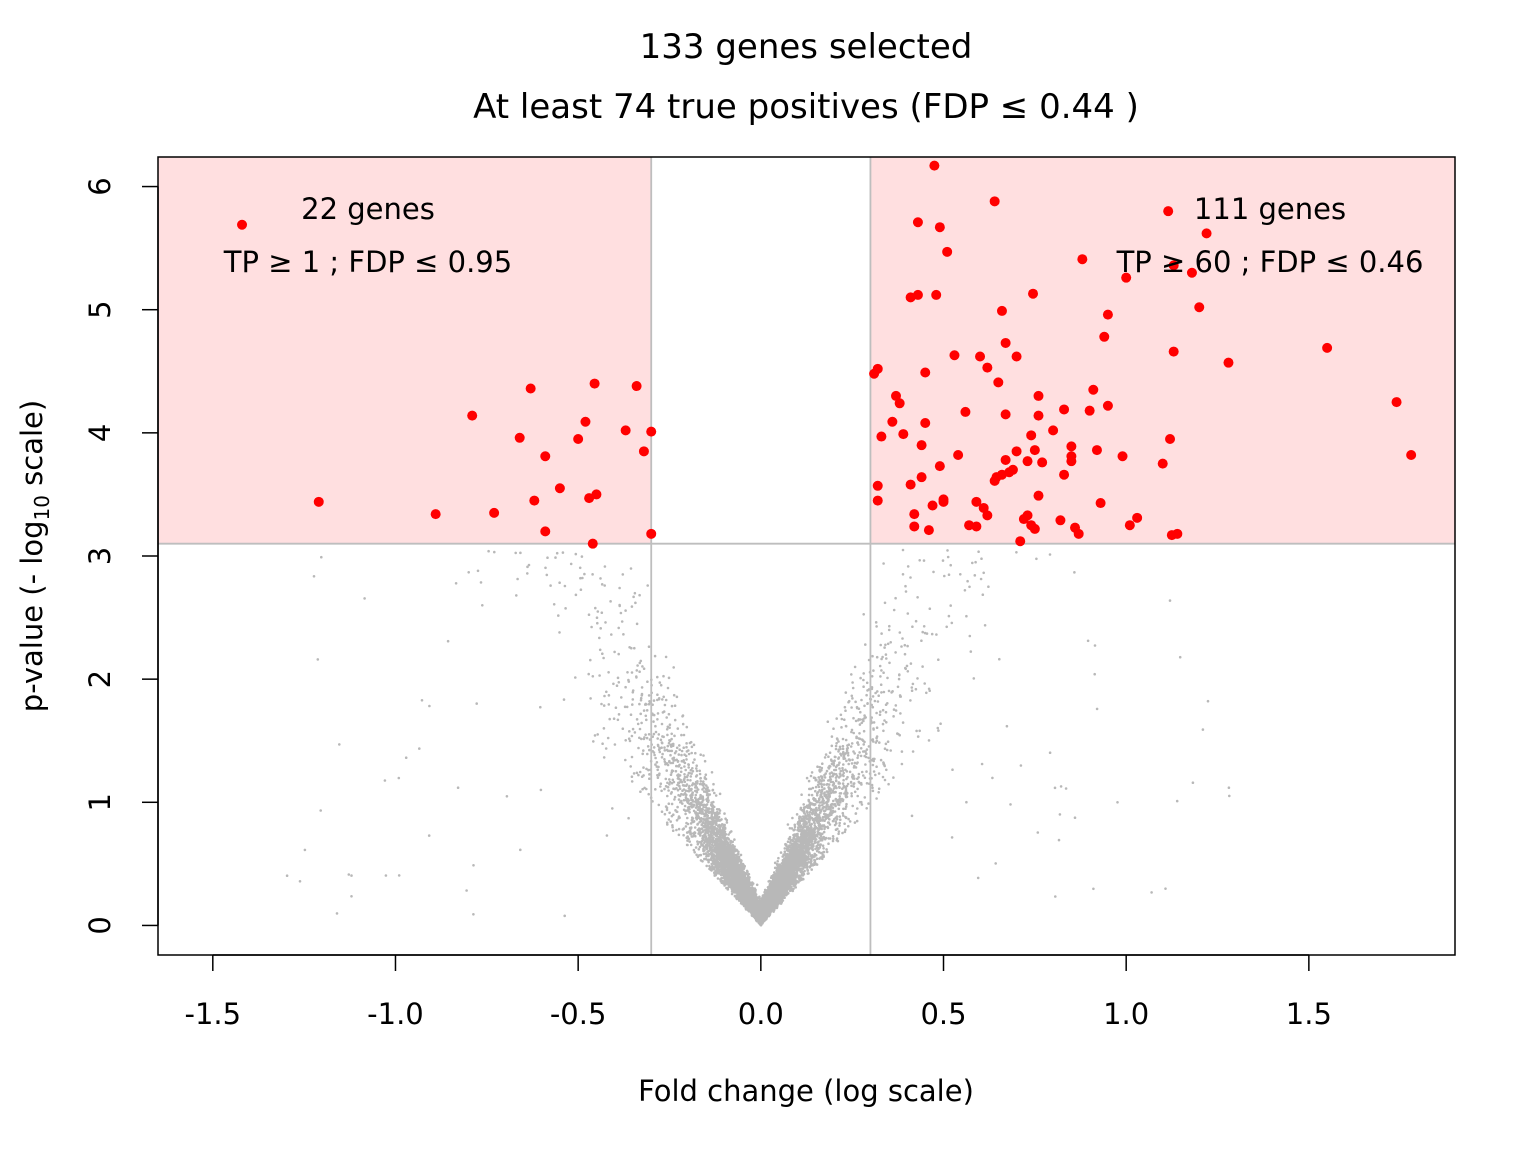  What do you see at coordinates (806, 47) in the screenshot?
I see `chart-title: 133 genes selected` at bounding box center [806, 47].